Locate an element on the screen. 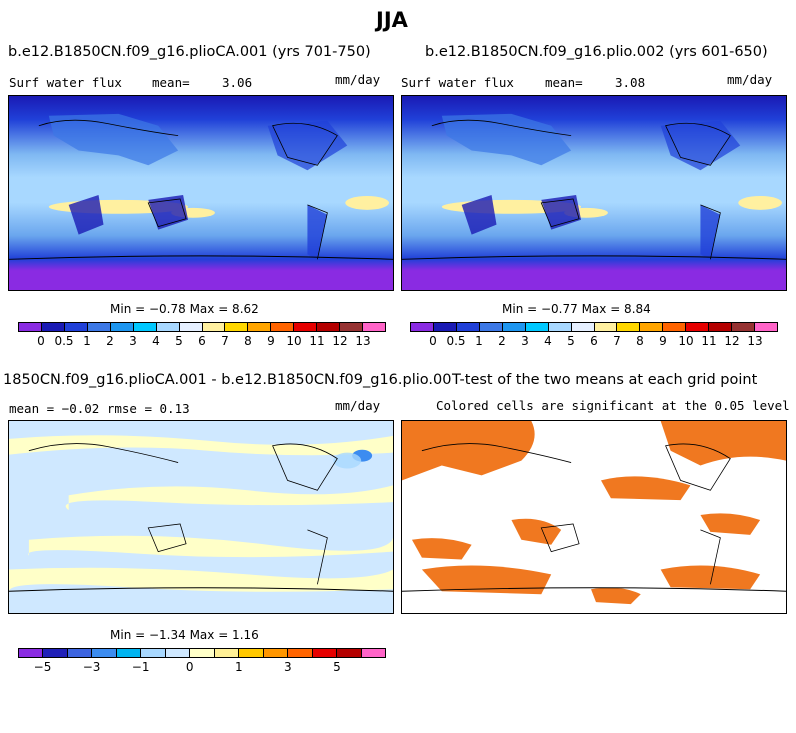 The height and width of the screenshot is (733, 796). panel3-stats: mean = −0.02 rmse = 0.13 is located at coordinates (99, 408).